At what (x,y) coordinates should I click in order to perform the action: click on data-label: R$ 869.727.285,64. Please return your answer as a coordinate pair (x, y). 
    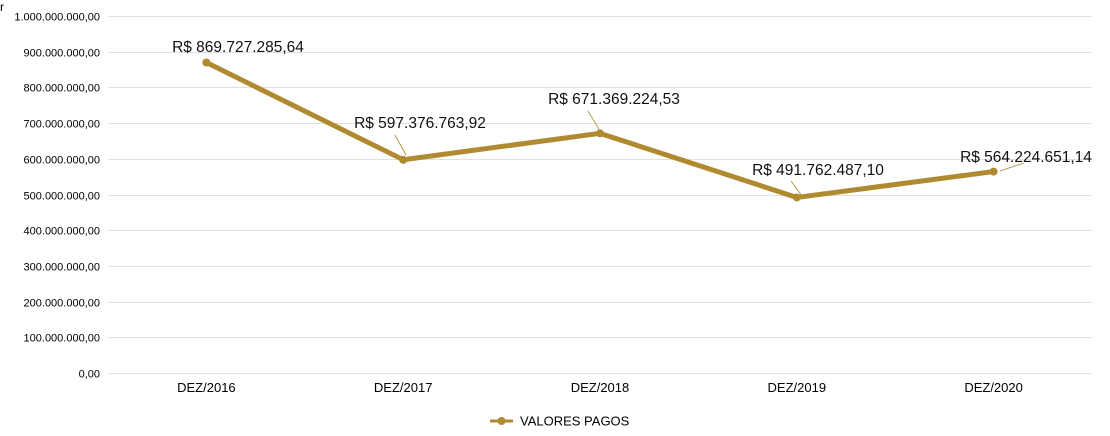
    Looking at the image, I should click on (238, 47).